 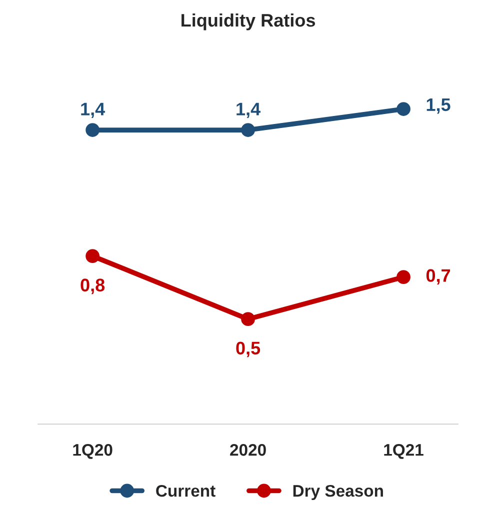 What do you see at coordinates (338, 492) in the screenshot?
I see `legend-label: Dry Season` at bounding box center [338, 492].